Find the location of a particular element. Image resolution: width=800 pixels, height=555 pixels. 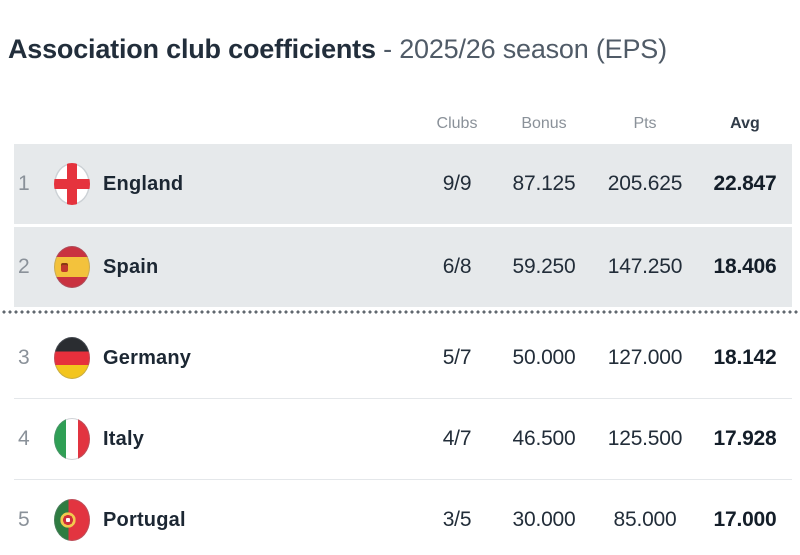

column-header-clubs: Clubs is located at coordinates (457, 123).